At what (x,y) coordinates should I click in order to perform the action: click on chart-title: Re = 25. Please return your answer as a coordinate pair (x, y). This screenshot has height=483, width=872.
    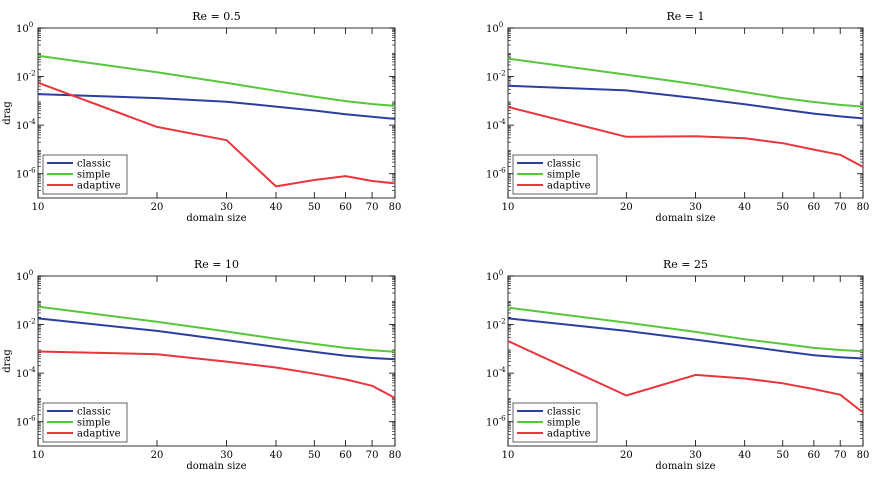
    Looking at the image, I should click on (685, 264).